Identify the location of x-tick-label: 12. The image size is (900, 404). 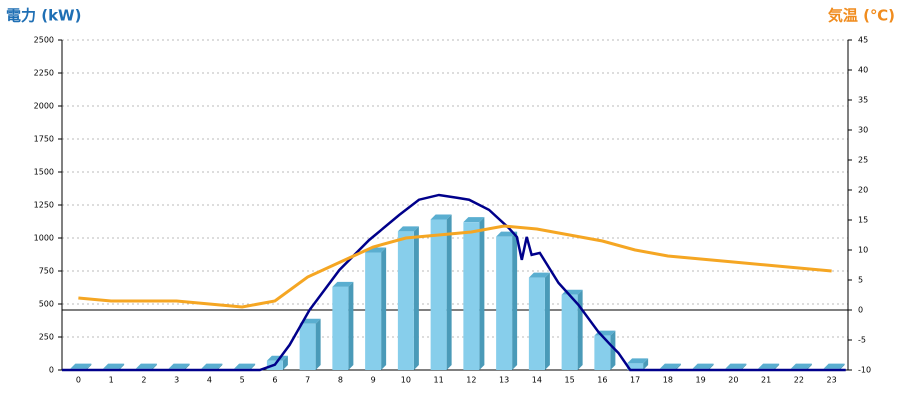
(471, 380).